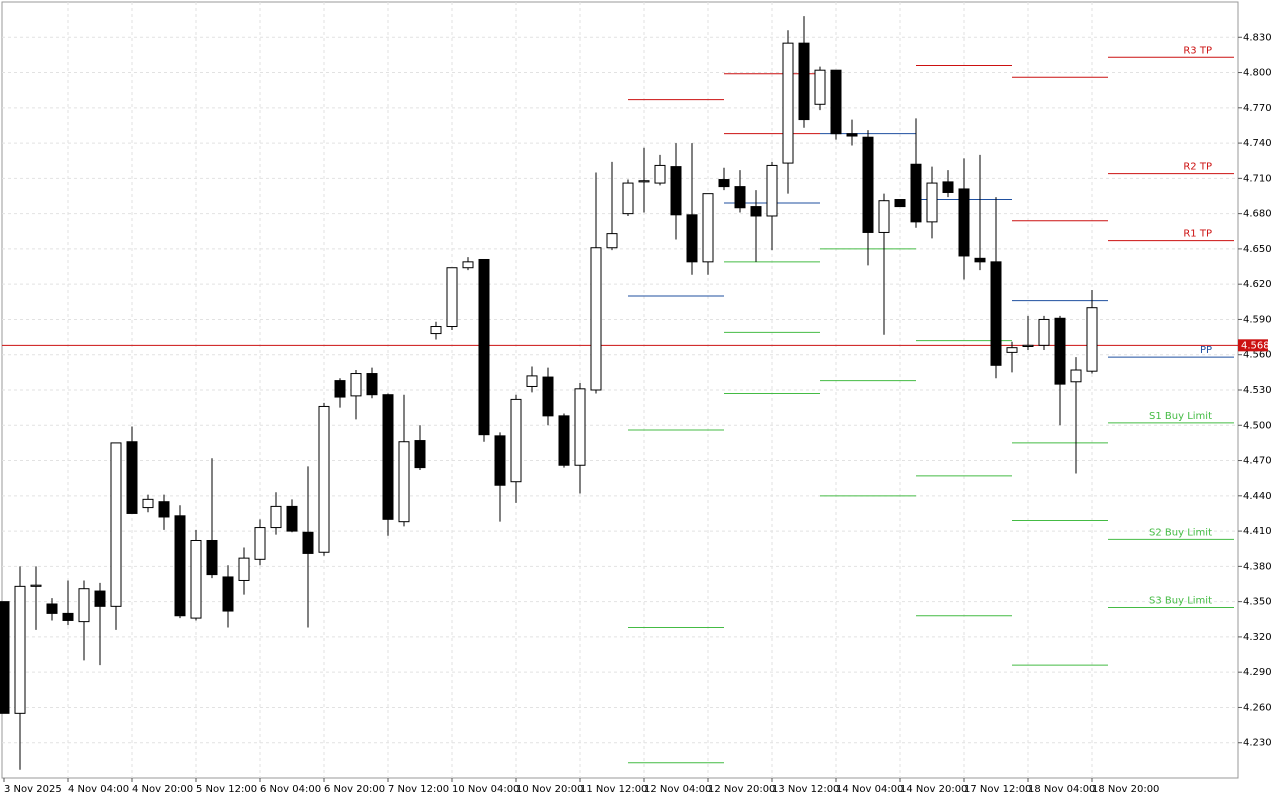 Image resolution: width=1280 pixels, height=800 pixels. Describe the element at coordinates (354, 789) in the screenshot. I see `x-tick-label: 6 Nov 20:00` at that location.